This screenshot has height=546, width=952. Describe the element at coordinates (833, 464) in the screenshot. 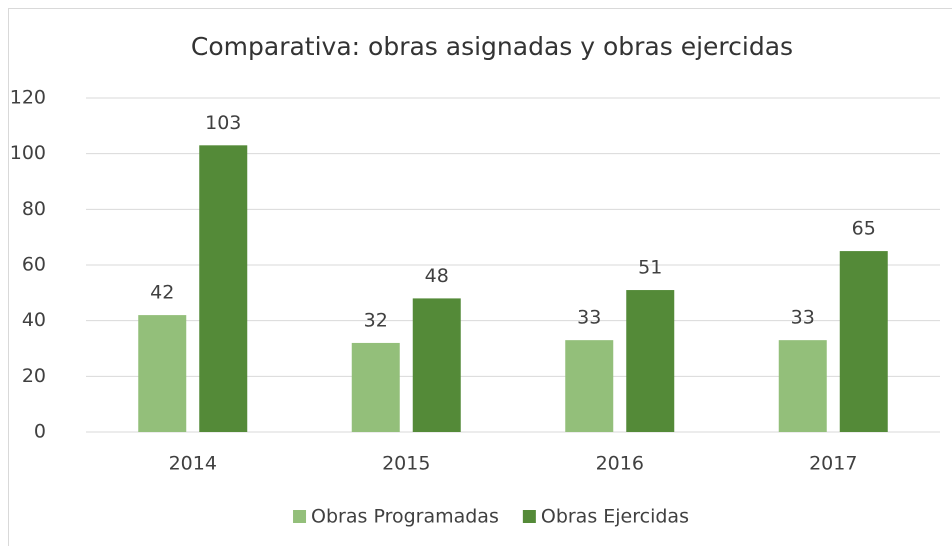

I see `x-tick-label: 2017` at that location.